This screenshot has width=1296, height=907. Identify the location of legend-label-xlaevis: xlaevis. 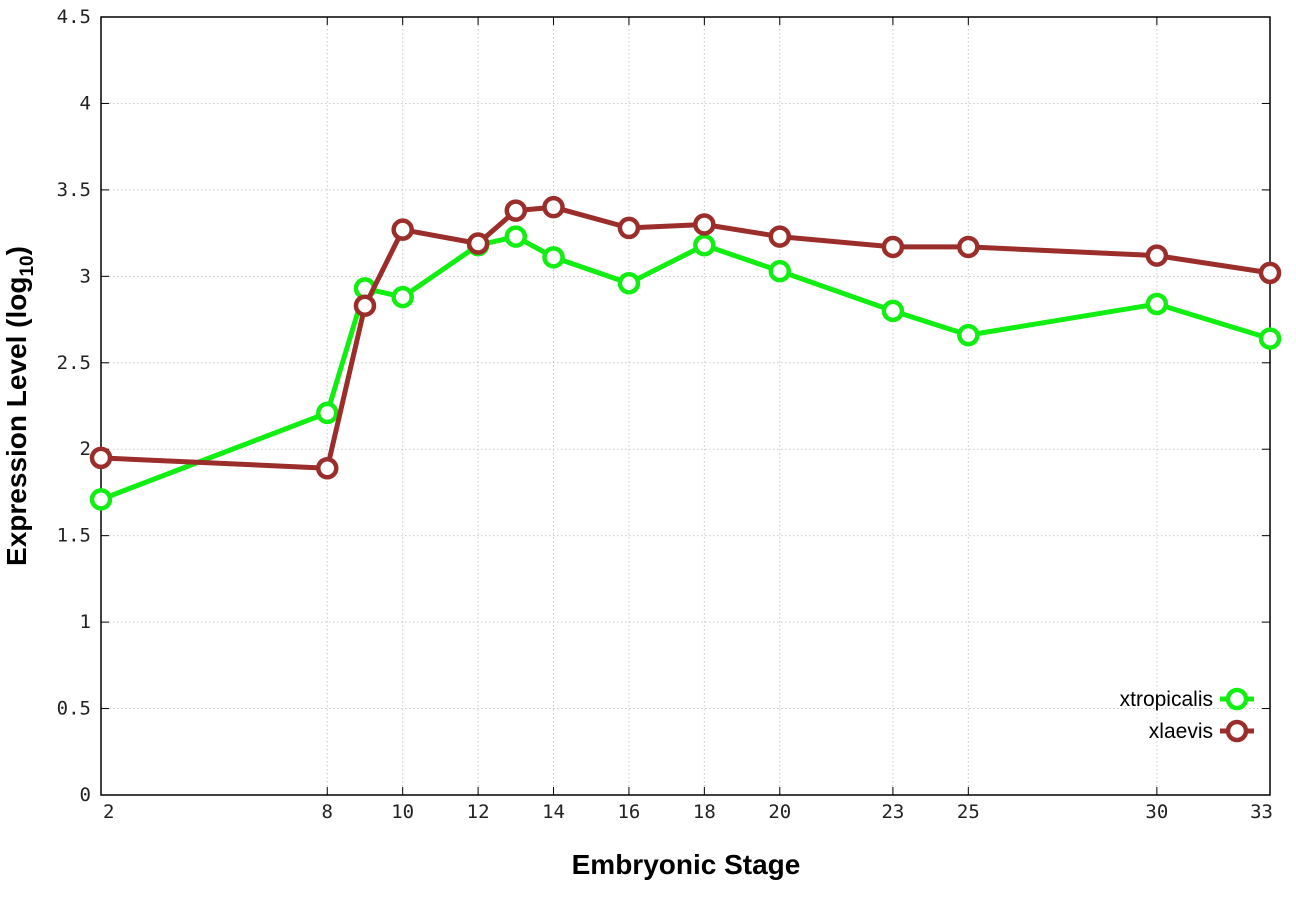
(1181, 731).